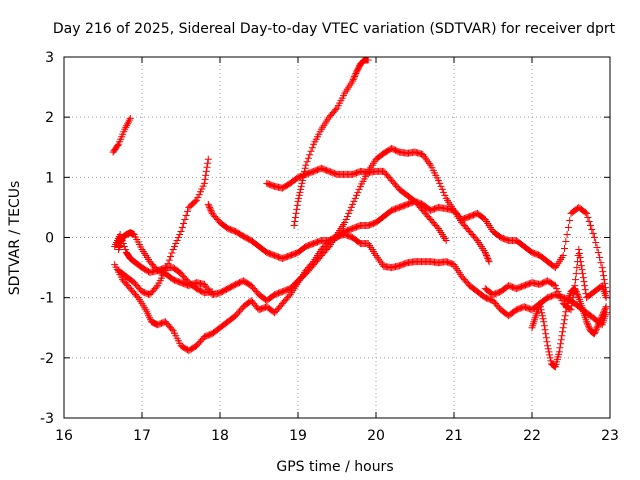 This screenshot has width=640, height=480. Describe the element at coordinates (610, 436) in the screenshot. I see `x-tick-label: 23` at that location.